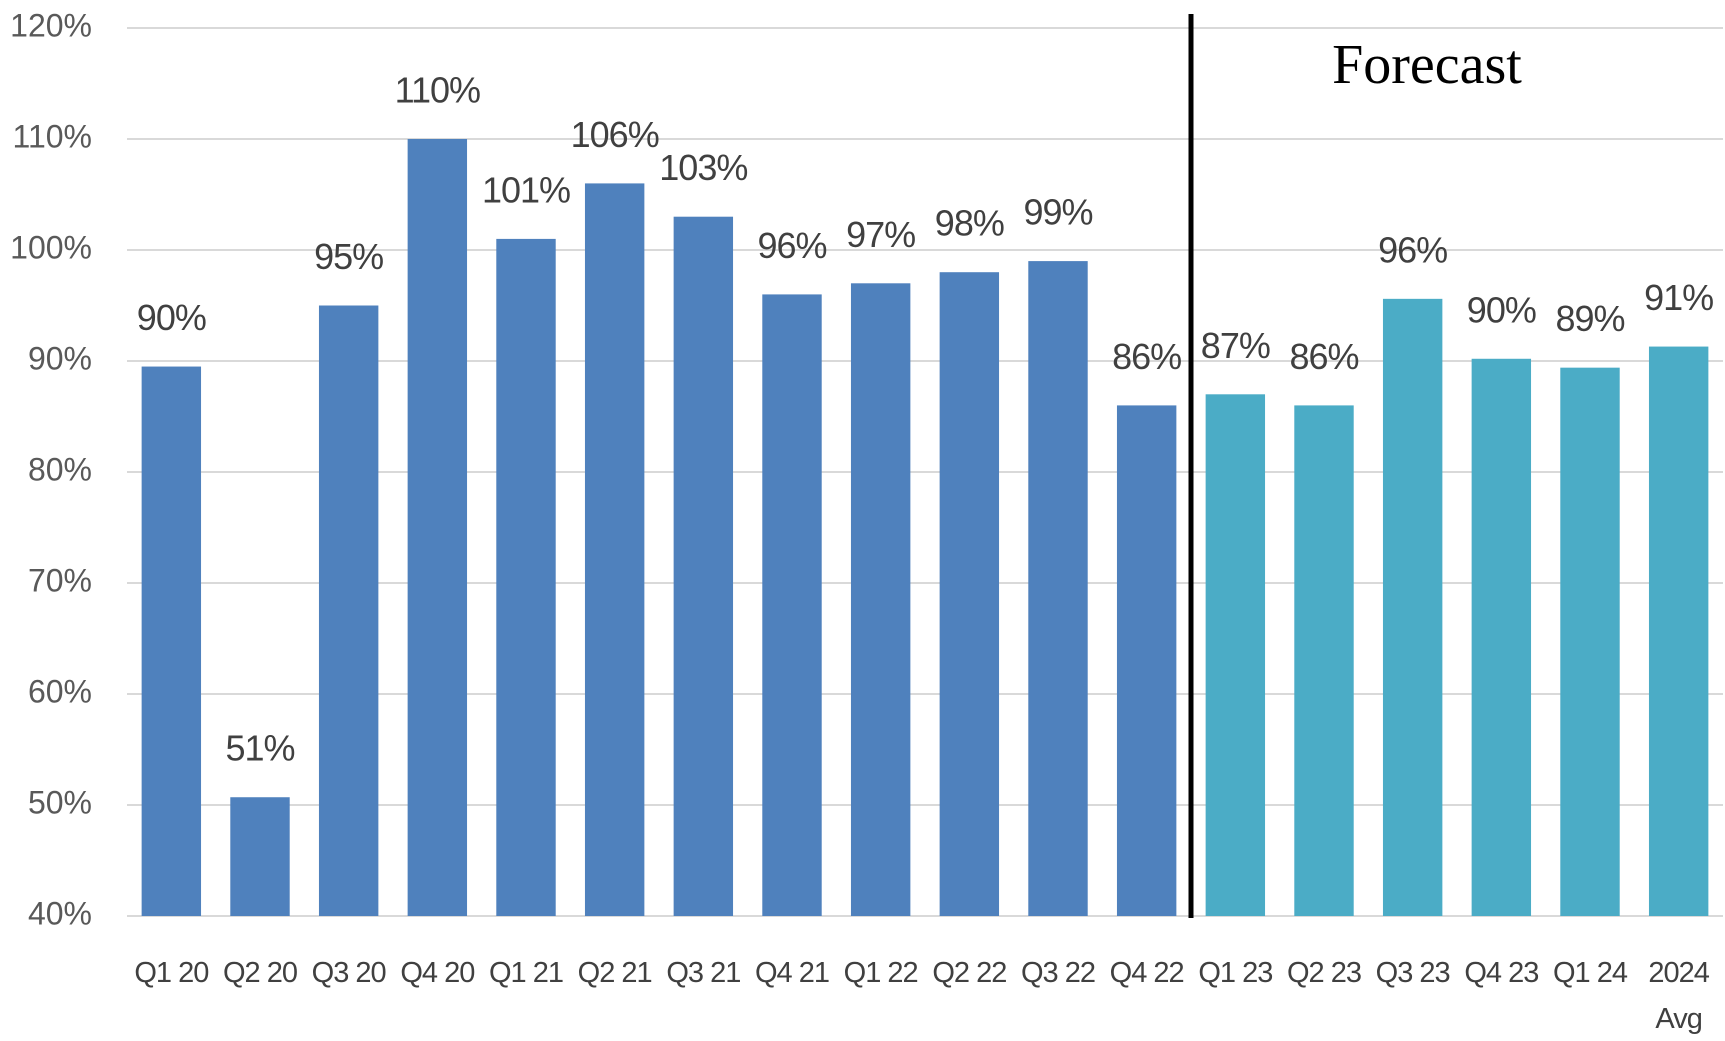 This screenshot has height=1041, width=1725. Describe the element at coordinates (703, 973) in the screenshot. I see `x-tick-label: Q3 21` at that location.